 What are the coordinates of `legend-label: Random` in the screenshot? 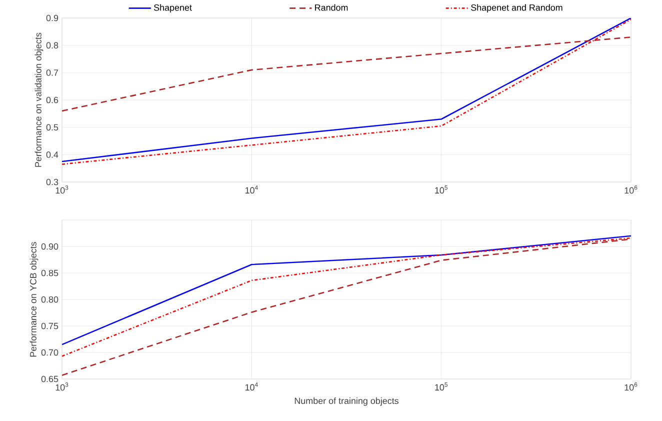 It's located at (331, 7).